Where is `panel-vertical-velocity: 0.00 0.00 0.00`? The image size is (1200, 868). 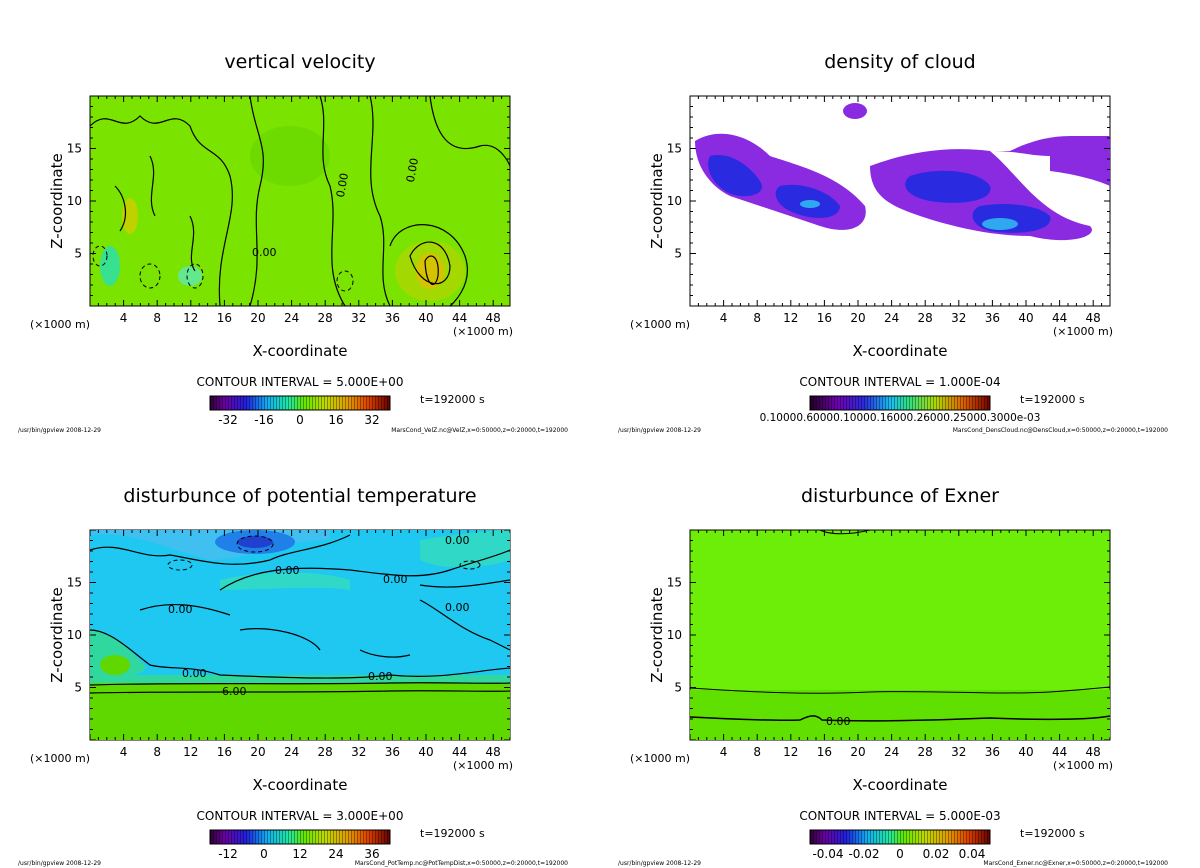
panel-vertical-velocity: 0.00 0.00 0.00 is located at coordinates (300, 201).